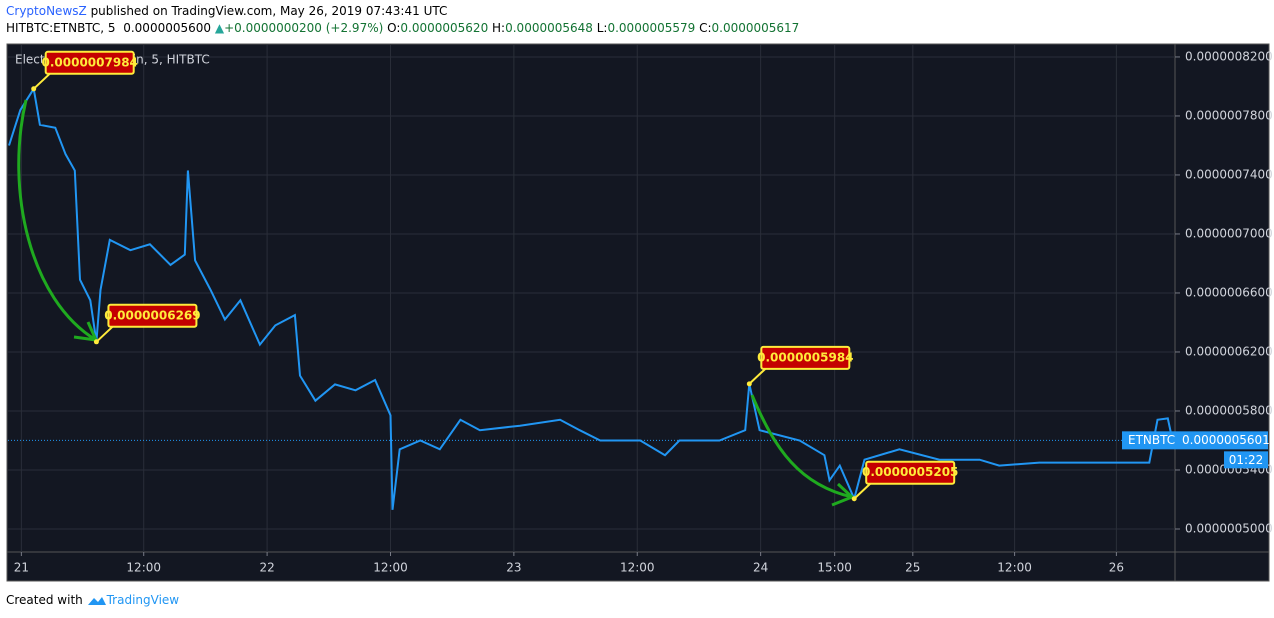  Describe the element at coordinates (96, 600) in the screenshot. I see `logo` at that location.